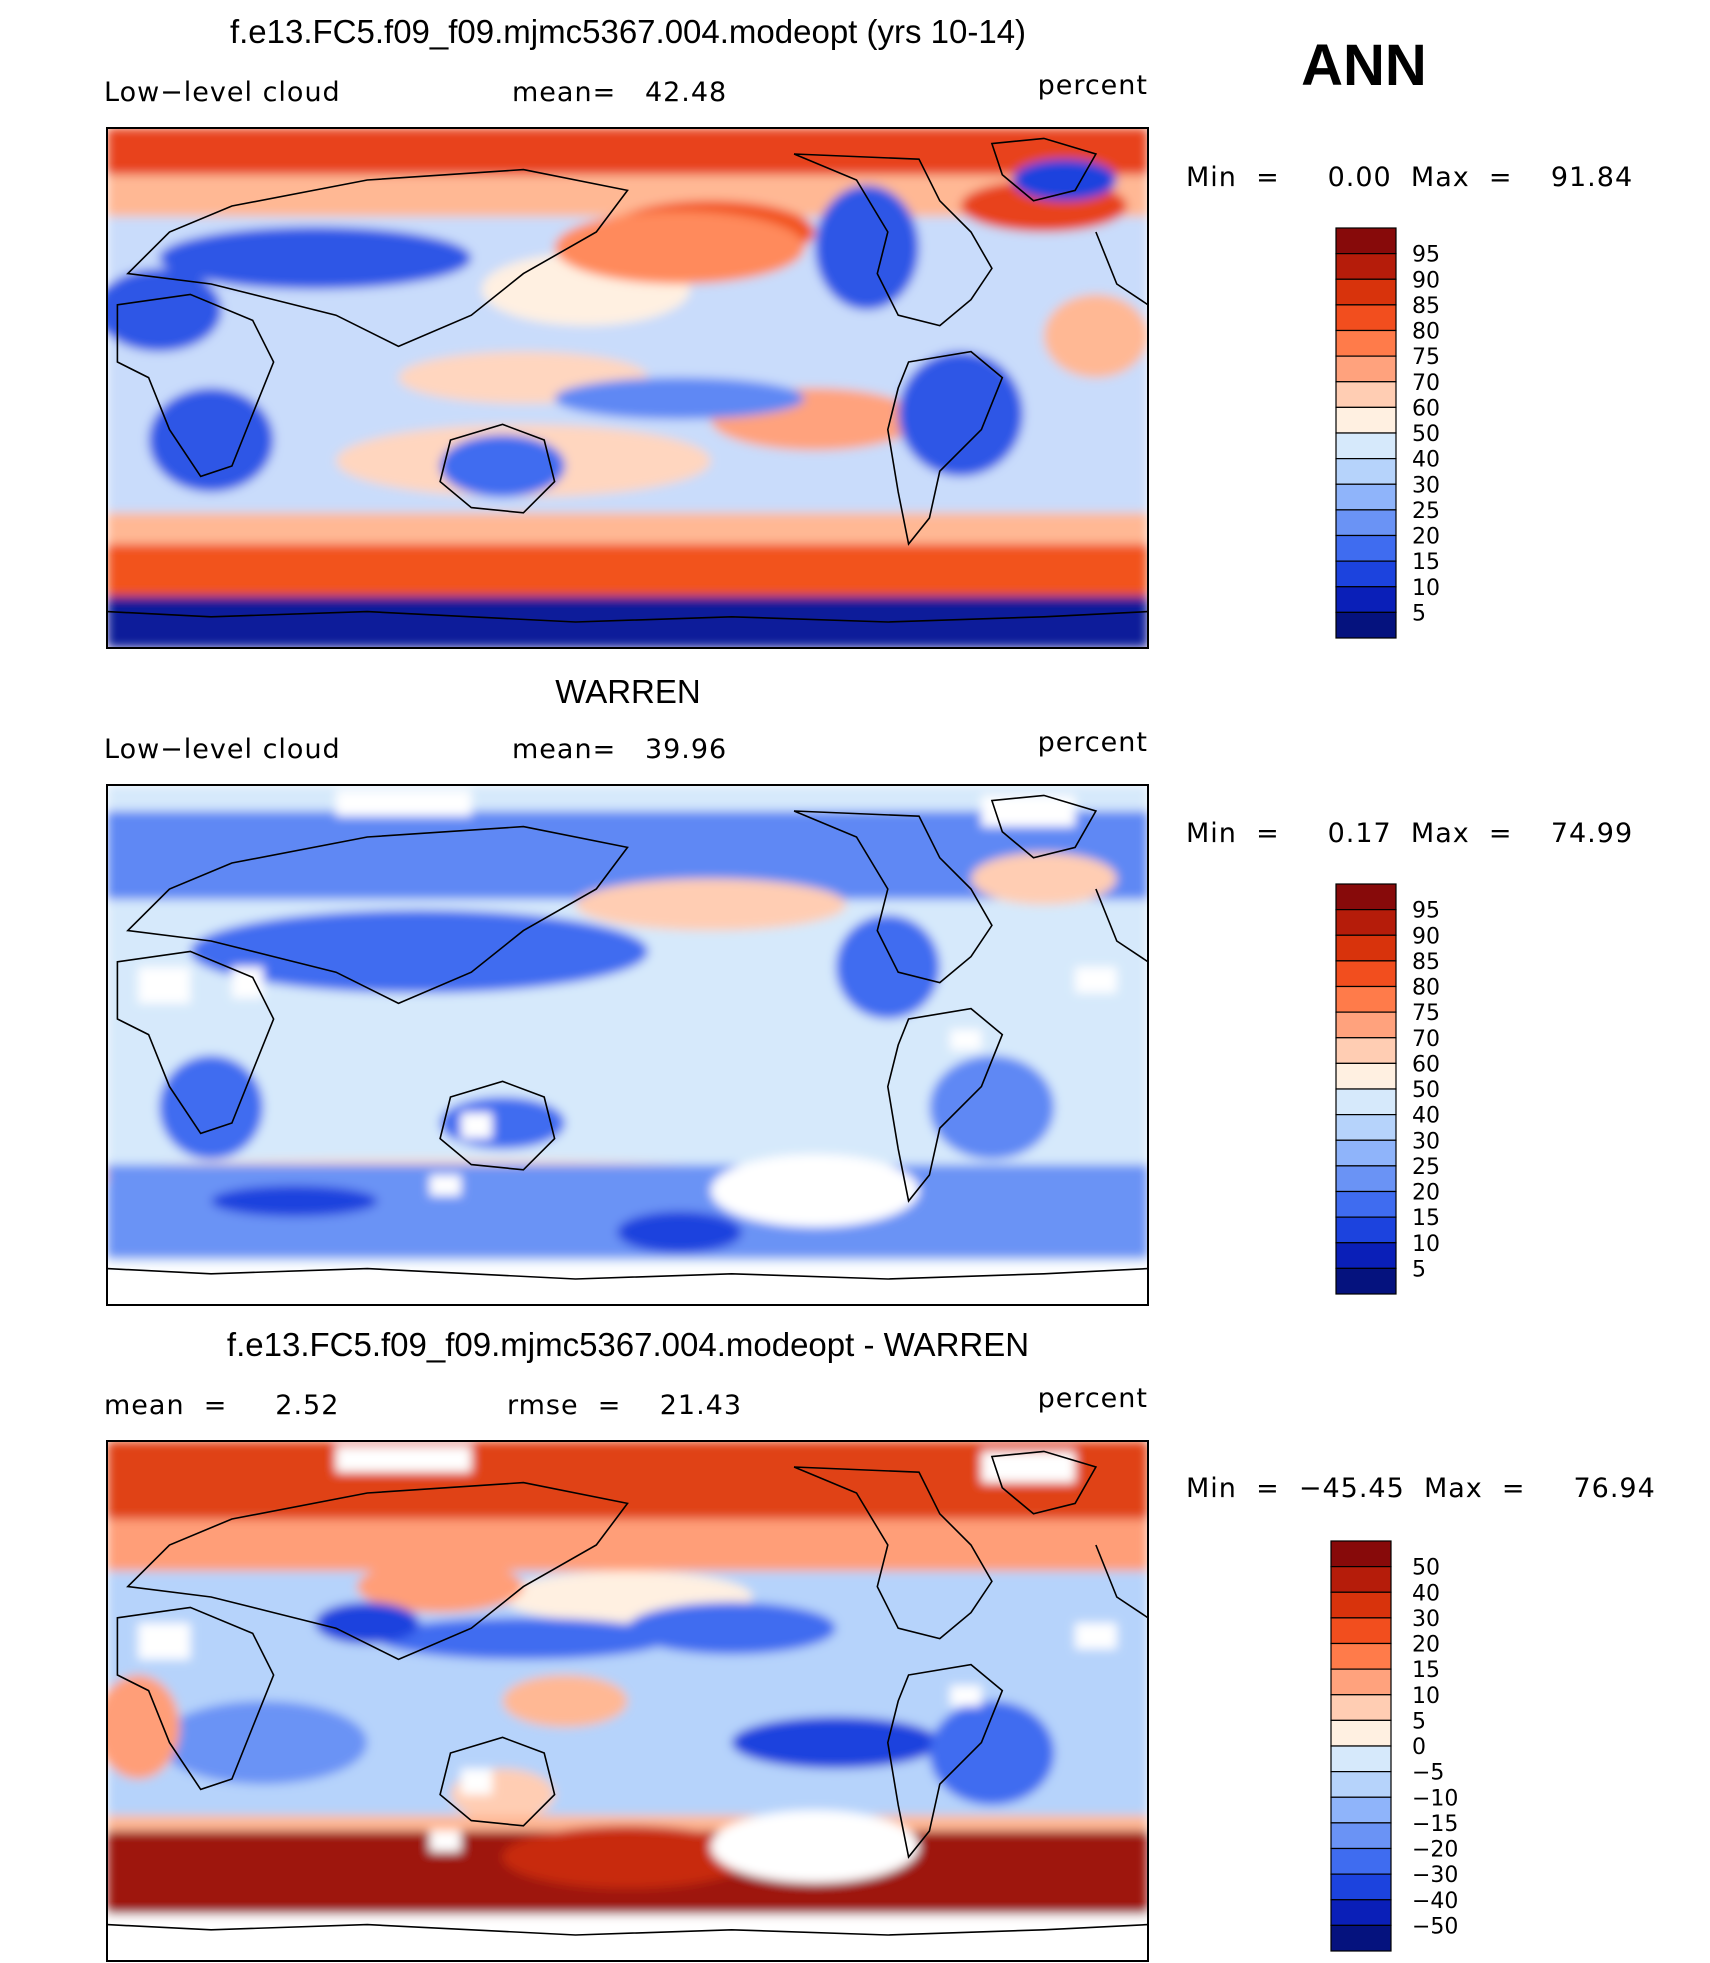  What do you see at coordinates (1426, 485) in the screenshot?
I see `colorbar-tick-label: 30` at bounding box center [1426, 485].